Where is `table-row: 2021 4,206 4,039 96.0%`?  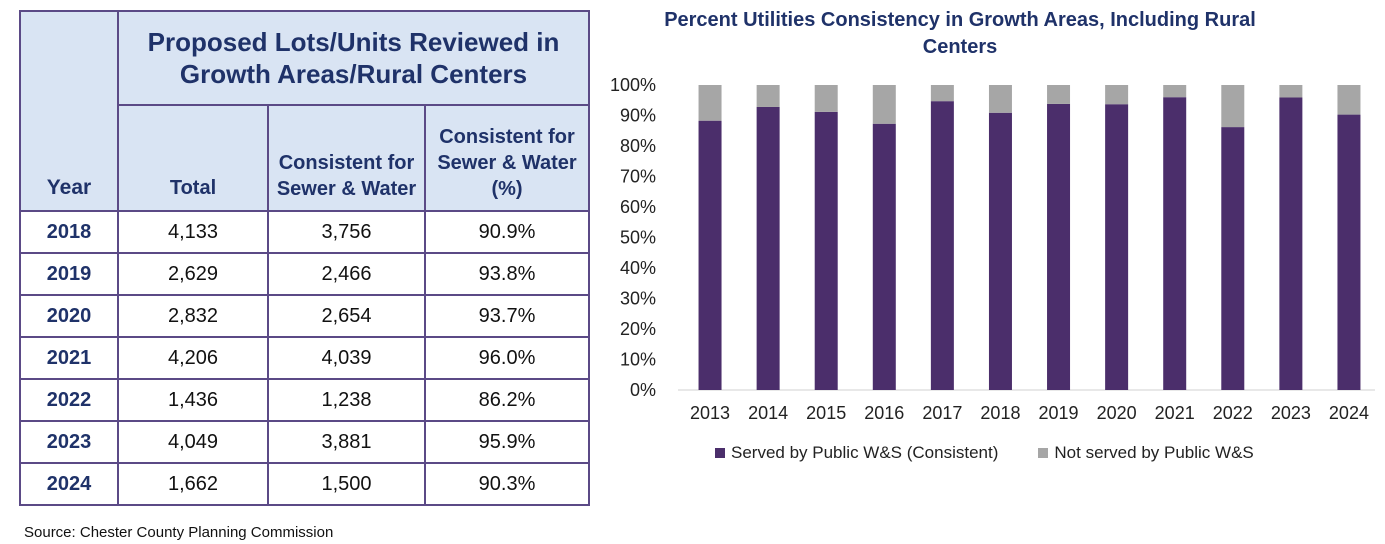
table-row: 2021 4,206 4,039 96.0% is located at coordinates (305, 358).